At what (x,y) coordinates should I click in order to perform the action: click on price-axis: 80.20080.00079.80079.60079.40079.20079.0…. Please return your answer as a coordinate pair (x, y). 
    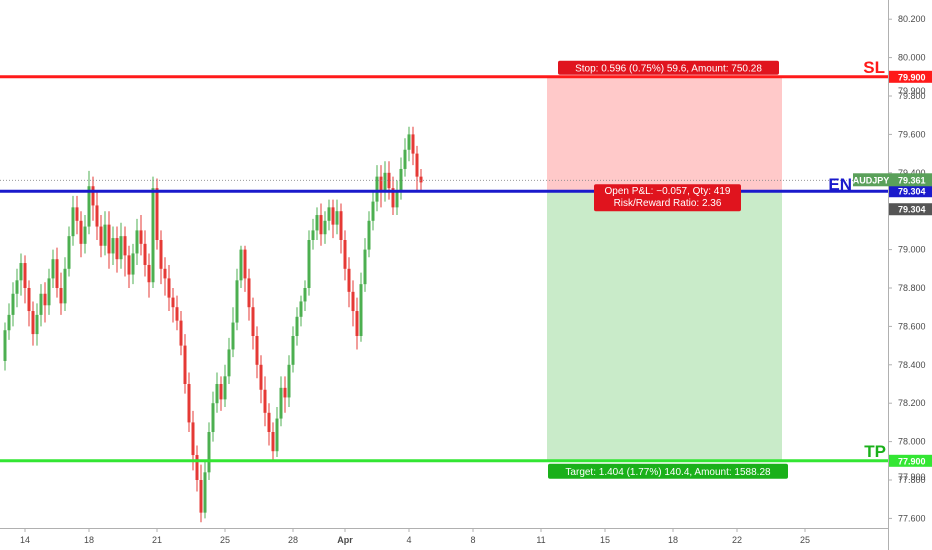
    Looking at the image, I should click on (892, 275).